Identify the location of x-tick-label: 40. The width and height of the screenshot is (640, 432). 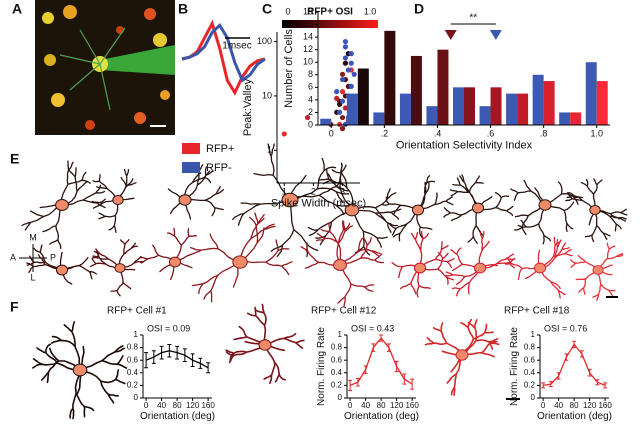
(161, 405).